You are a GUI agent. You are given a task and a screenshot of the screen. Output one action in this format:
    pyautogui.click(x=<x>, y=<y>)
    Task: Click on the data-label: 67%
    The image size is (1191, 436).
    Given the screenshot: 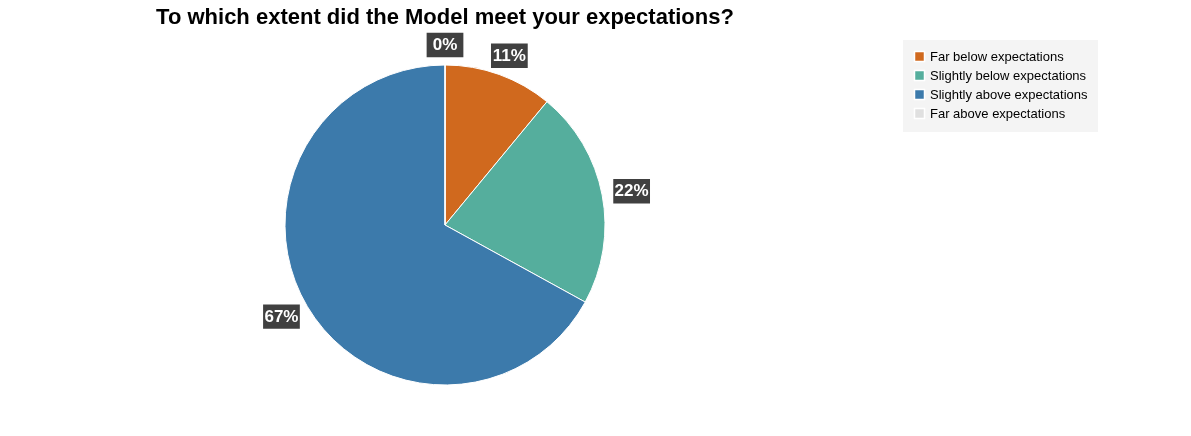 What is the action you would take?
    pyautogui.click(x=281, y=316)
    